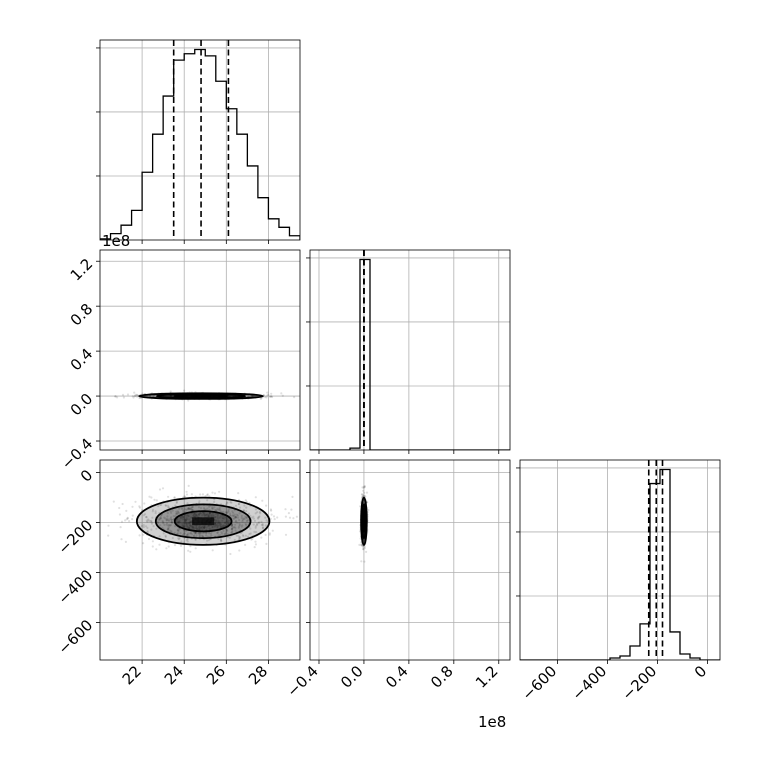  I want to click on x-tick-label: 28, so click(258, 675).